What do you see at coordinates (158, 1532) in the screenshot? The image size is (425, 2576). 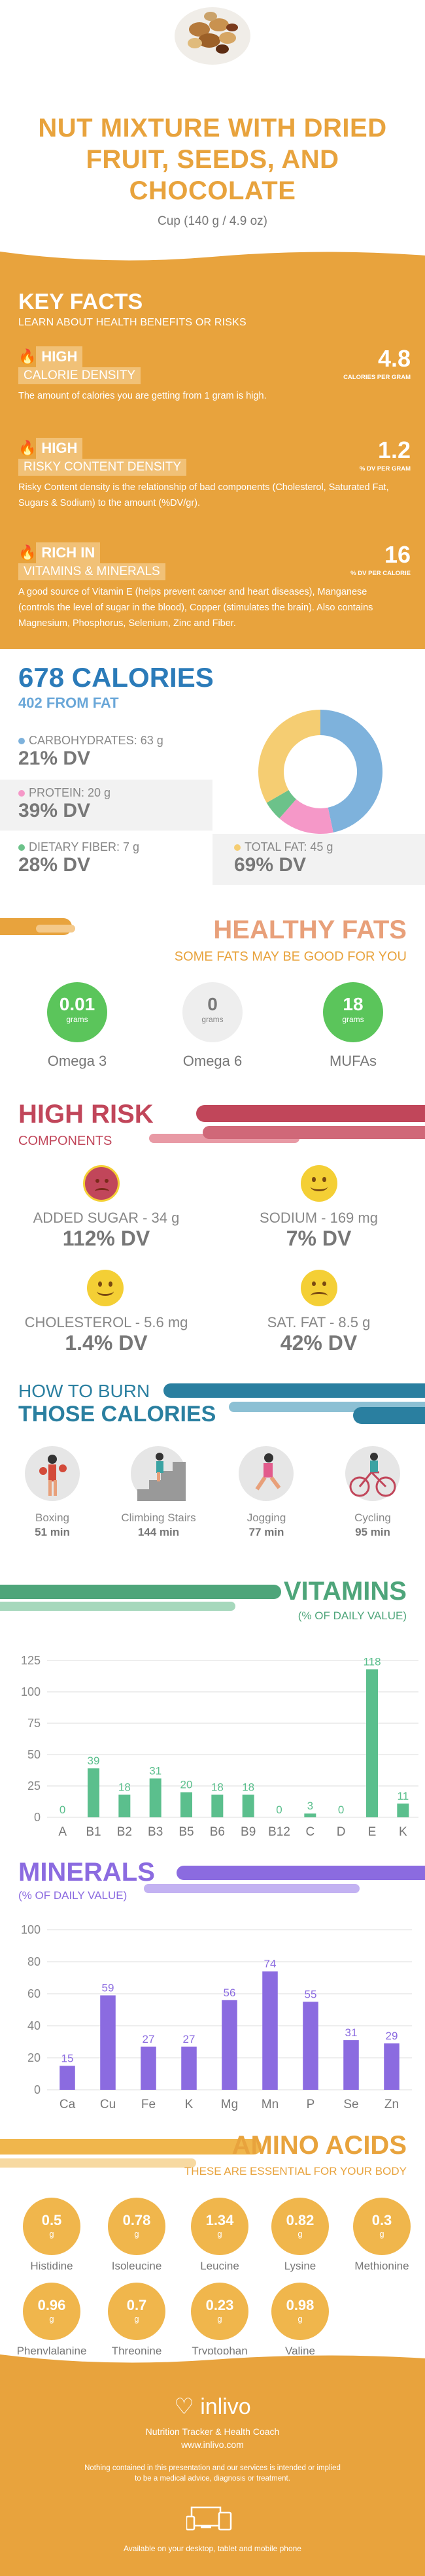 I see `burn-value: 144 min` at bounding box center [158, 1532].